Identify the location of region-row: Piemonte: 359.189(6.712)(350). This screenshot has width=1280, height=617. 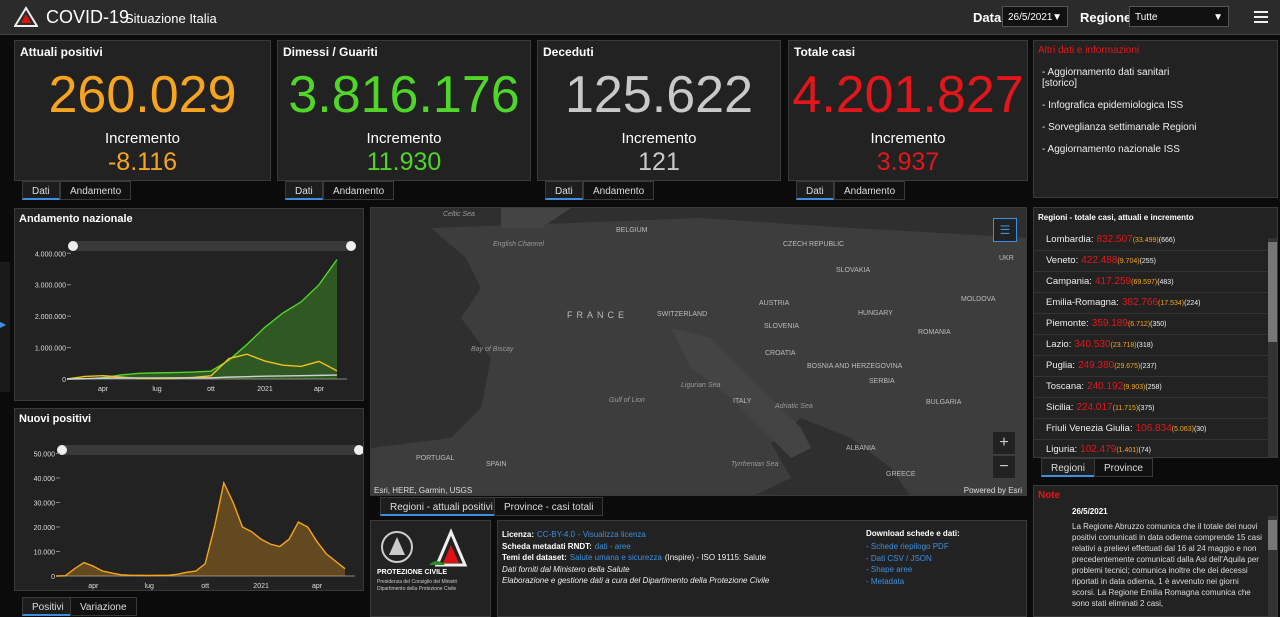
(1151, 324).